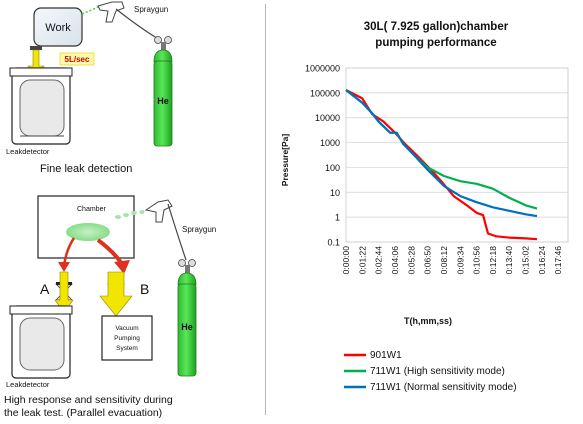 The height and width of the screenshot is (424, 583). Describe the element at coordinates (165, 230) in the screenshot. I see `spraygun-icon-bottom` at that location.